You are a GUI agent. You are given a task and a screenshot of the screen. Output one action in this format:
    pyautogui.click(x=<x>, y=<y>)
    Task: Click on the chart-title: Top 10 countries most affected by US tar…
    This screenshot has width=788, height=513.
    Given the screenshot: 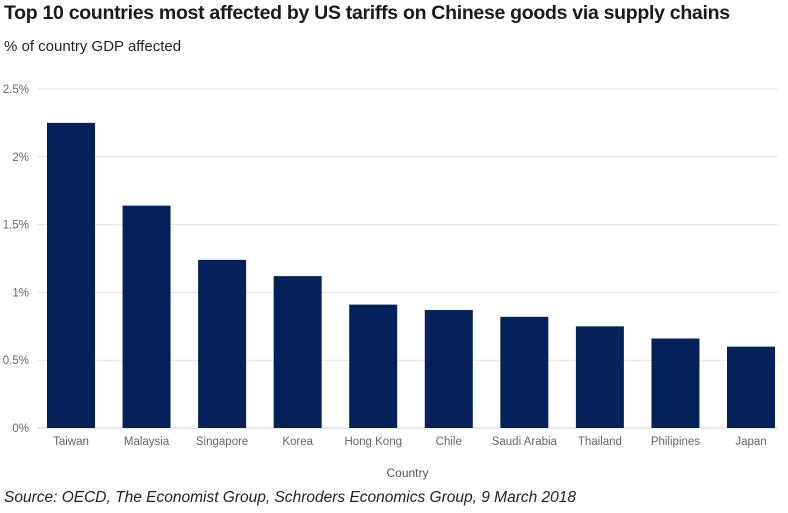 What is the action you would take?
    pyautogui.click(x=367, y=13)
    